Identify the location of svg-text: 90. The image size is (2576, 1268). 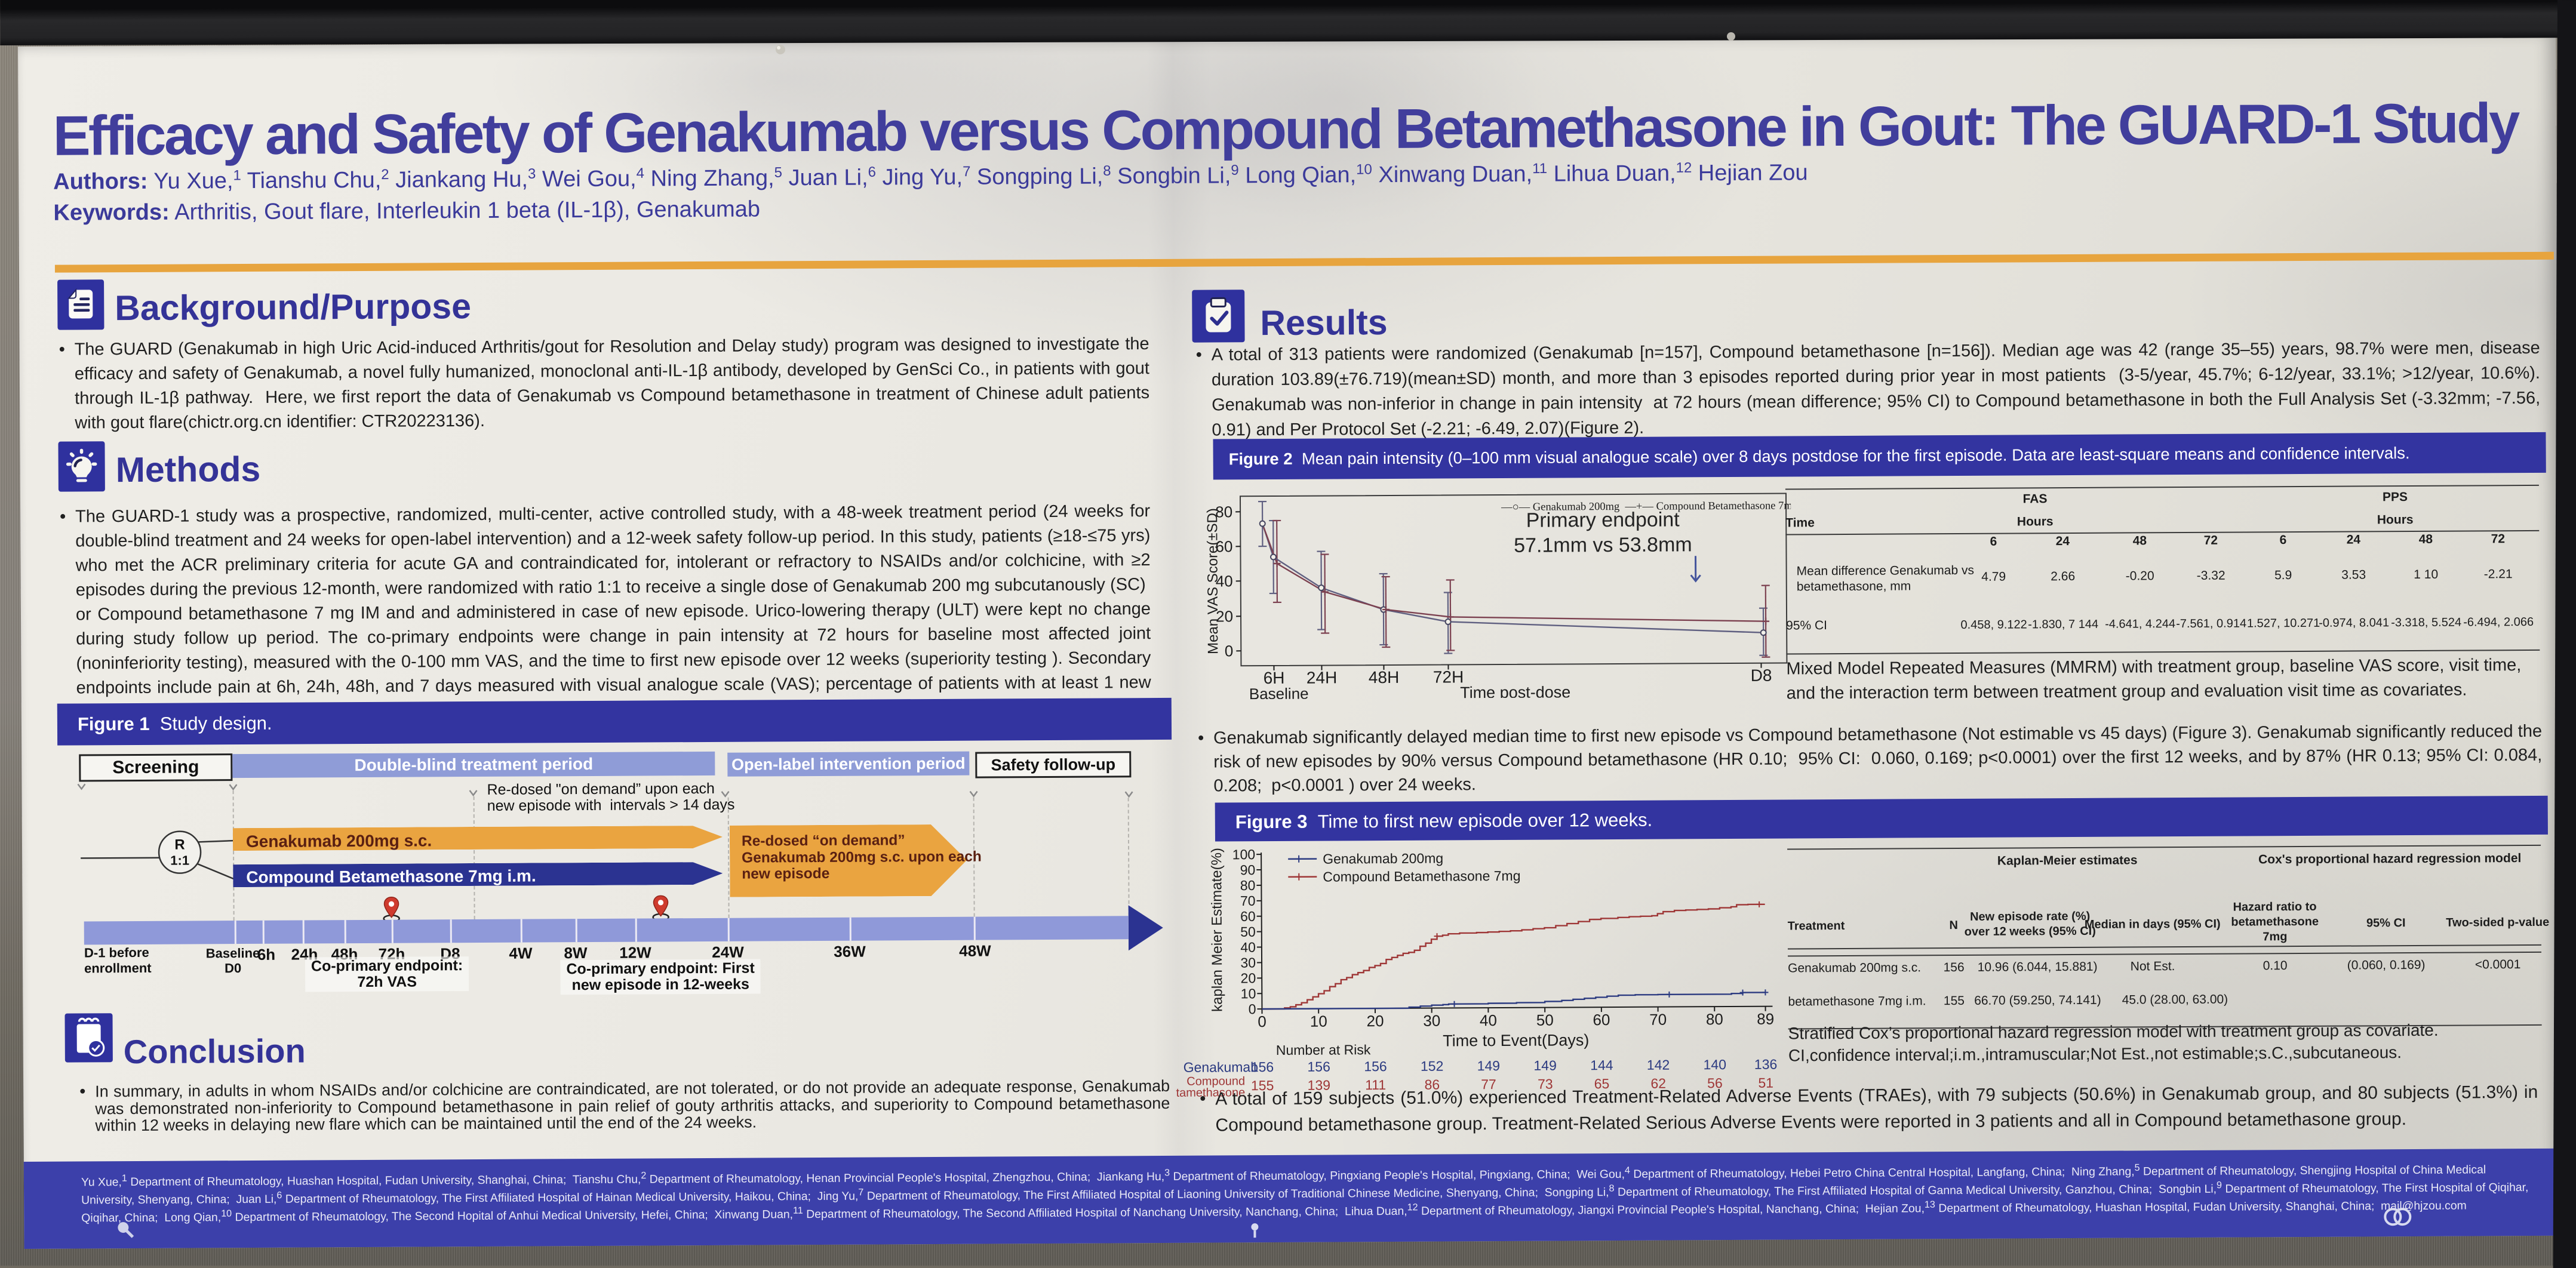
(1248, 870).